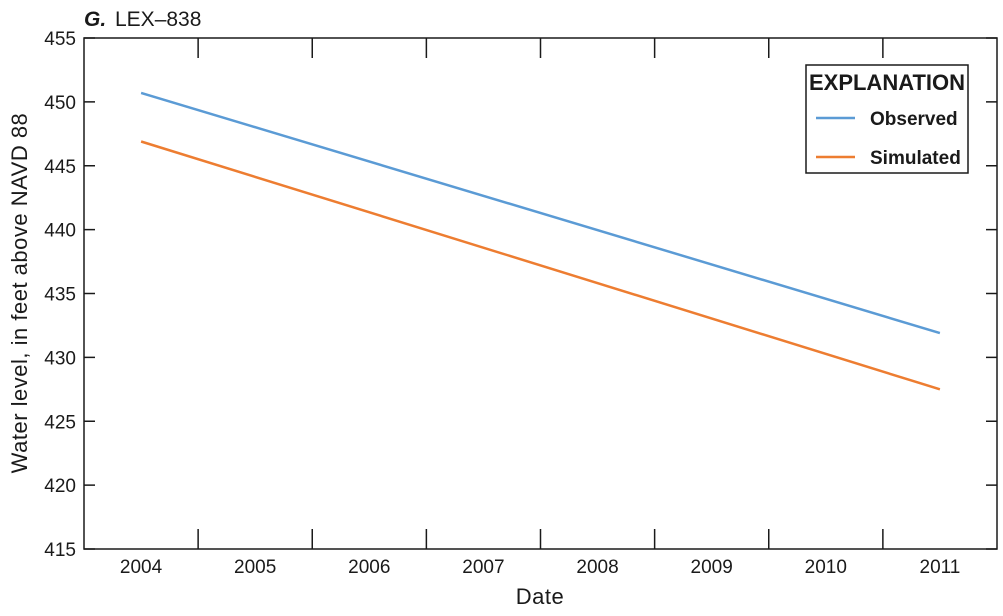 This screenshot has height=616, width=1003. What do you see at coordinates (914, 119) in the screenshot?
I see `legend-label-observed: Observed` at bounding box center [914, 119].